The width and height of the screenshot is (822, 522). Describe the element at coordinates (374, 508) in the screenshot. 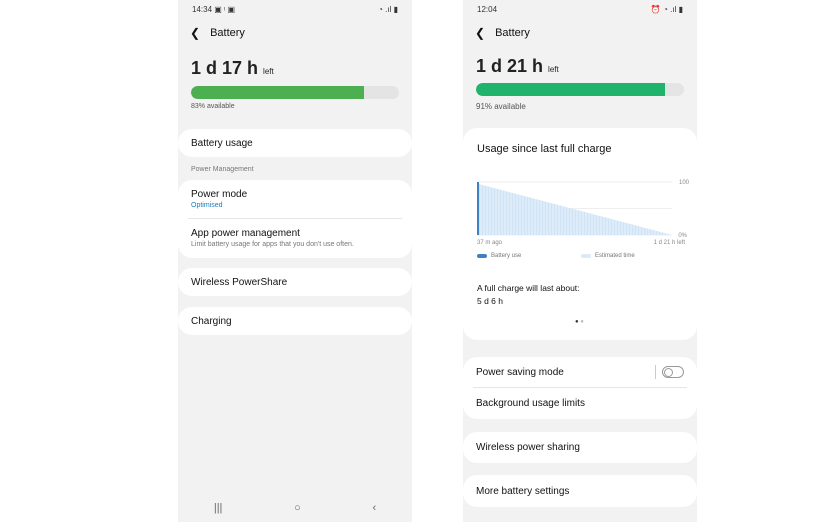

I see `back-button: ‹` at that location.